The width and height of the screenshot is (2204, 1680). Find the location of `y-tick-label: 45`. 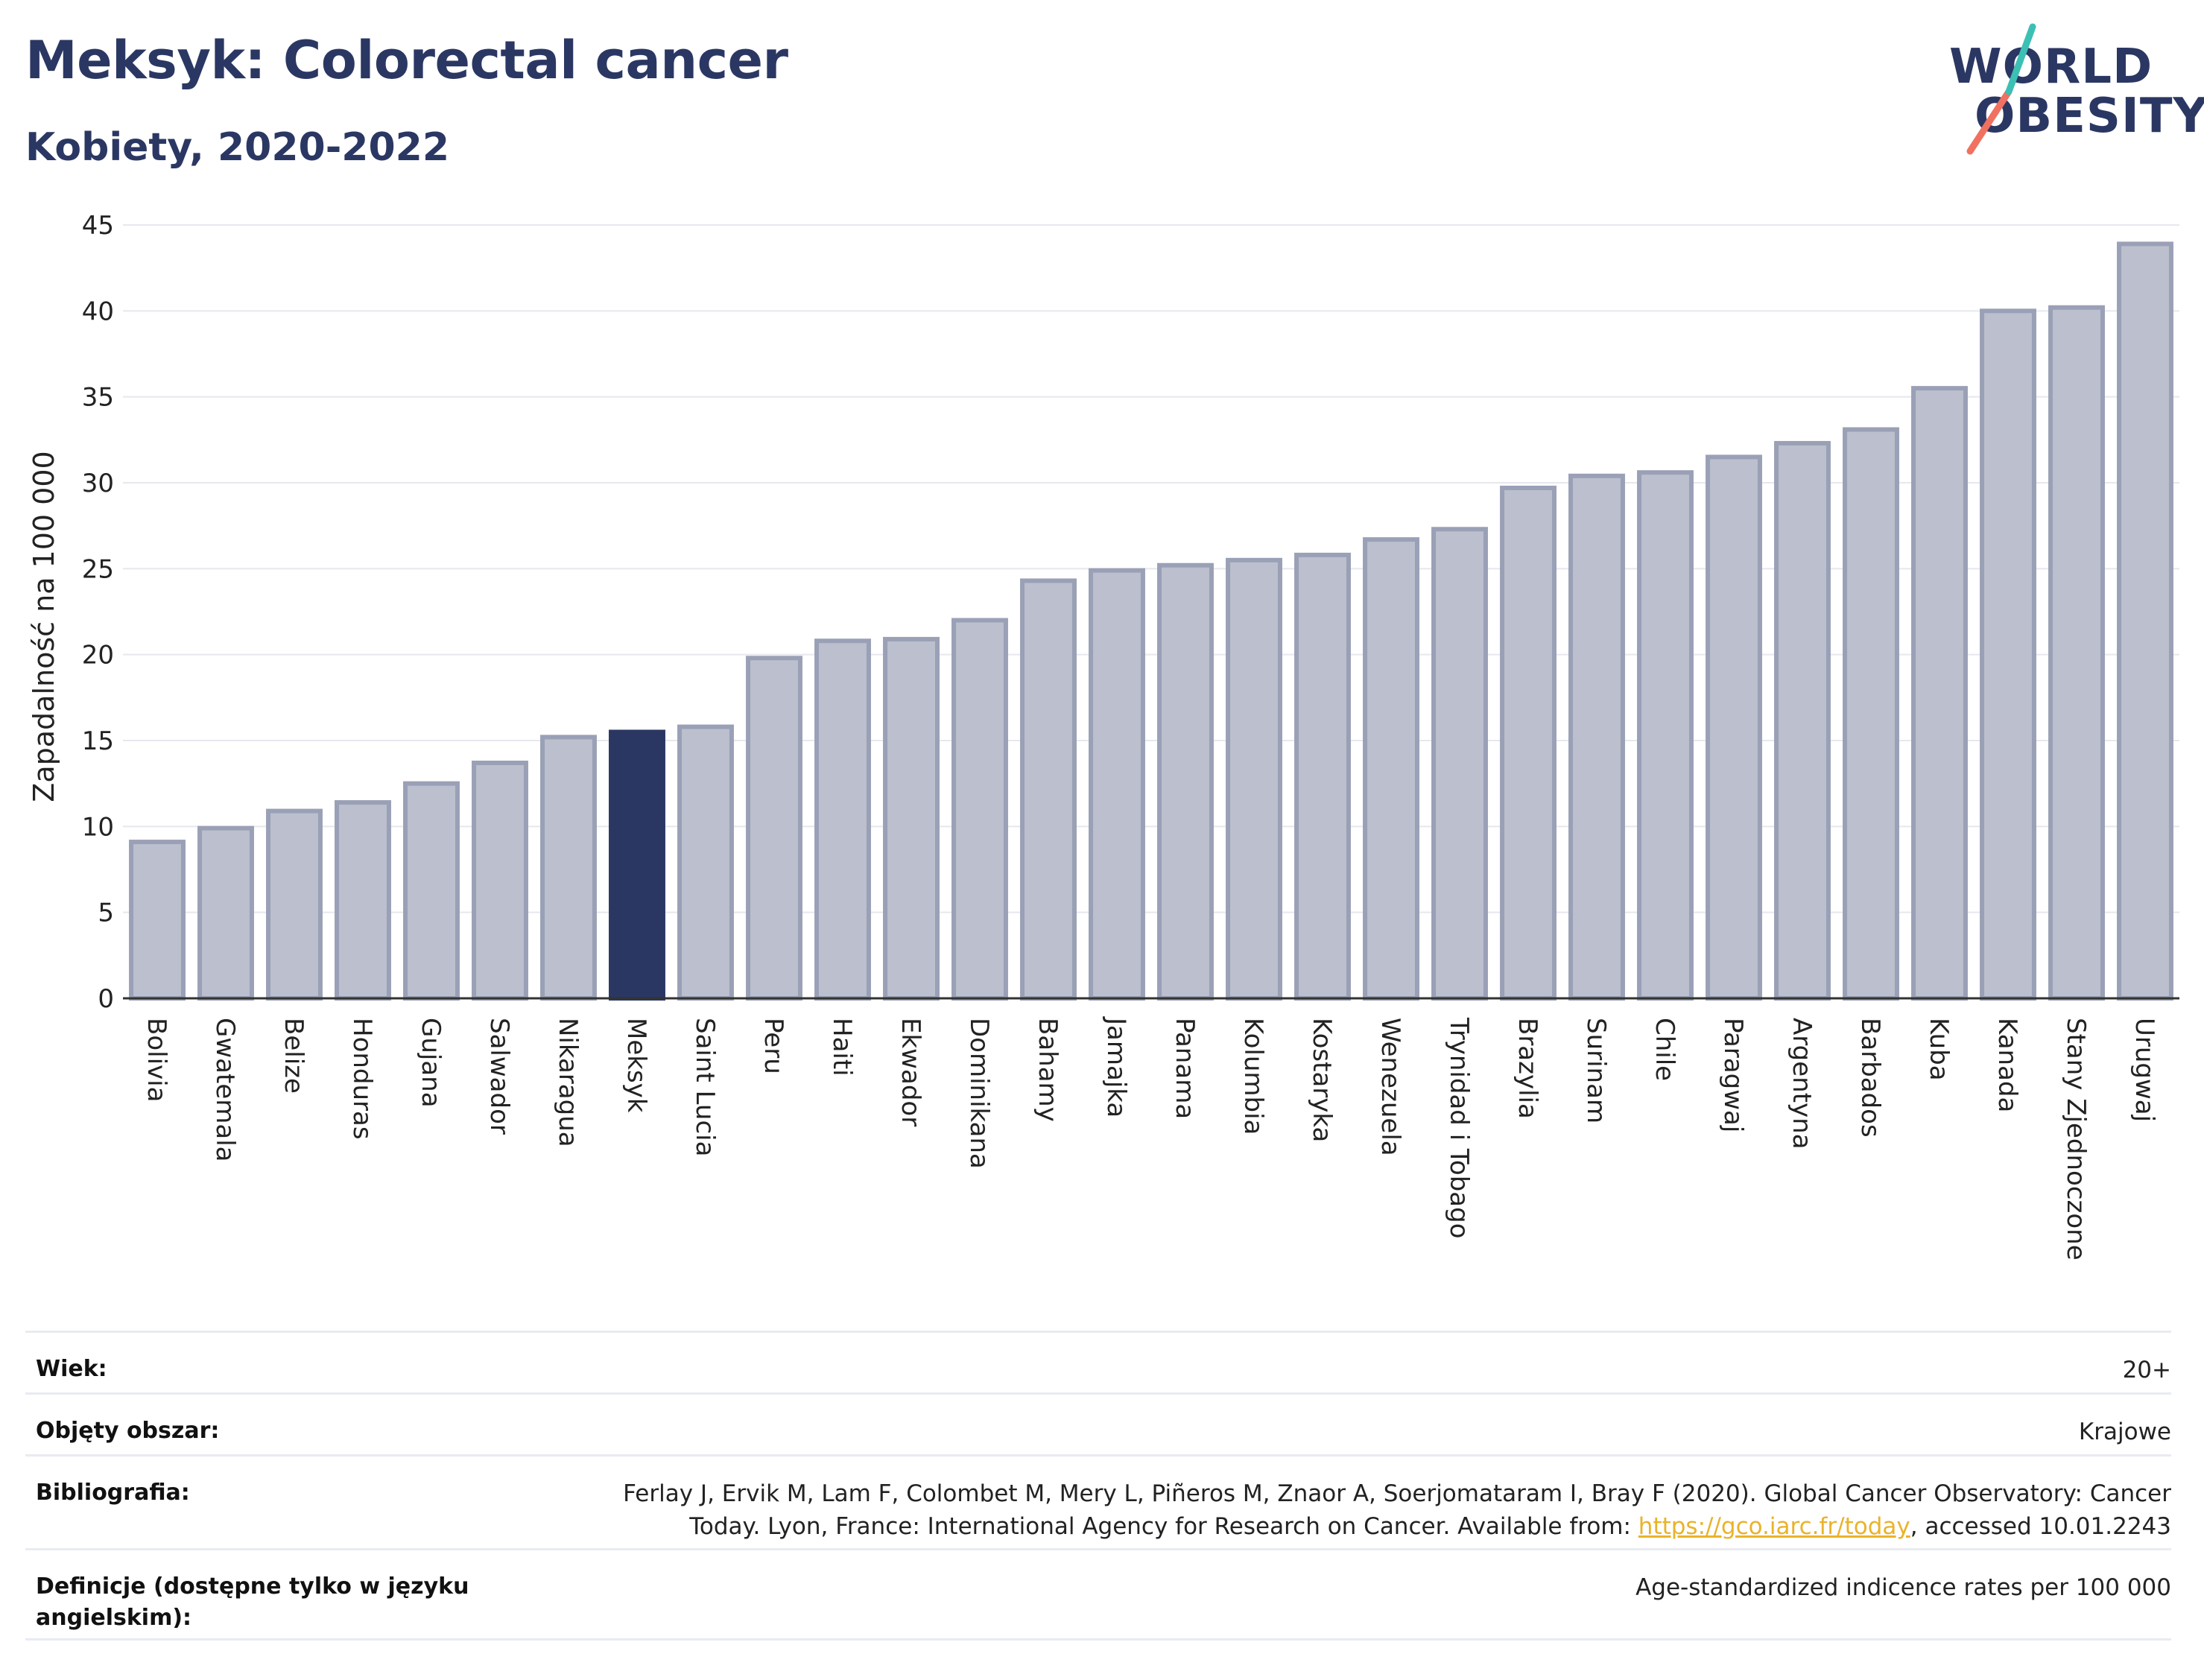

y-tick-label: 45 is located at coordinates (98, 226).